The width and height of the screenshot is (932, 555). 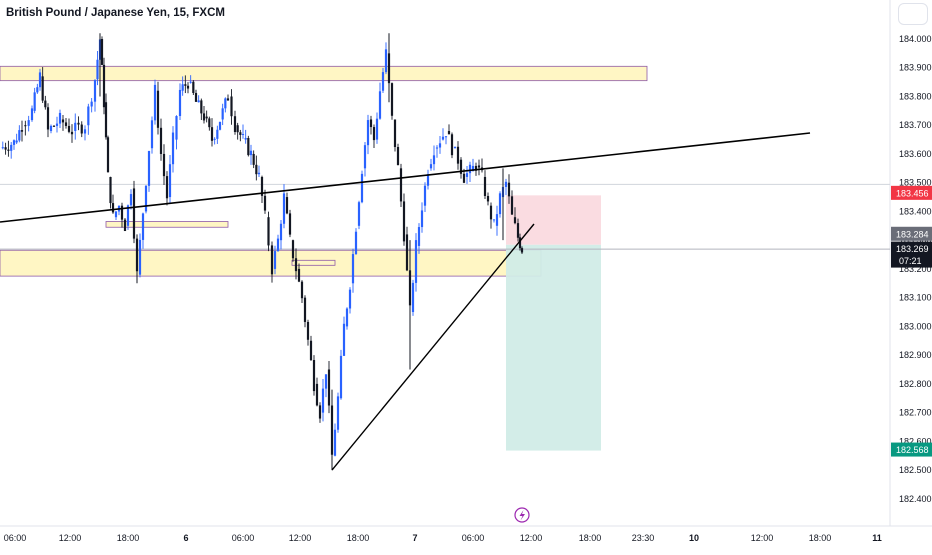 I want to click on entry-price-tag: 183.284, so click(x=912, y=234).